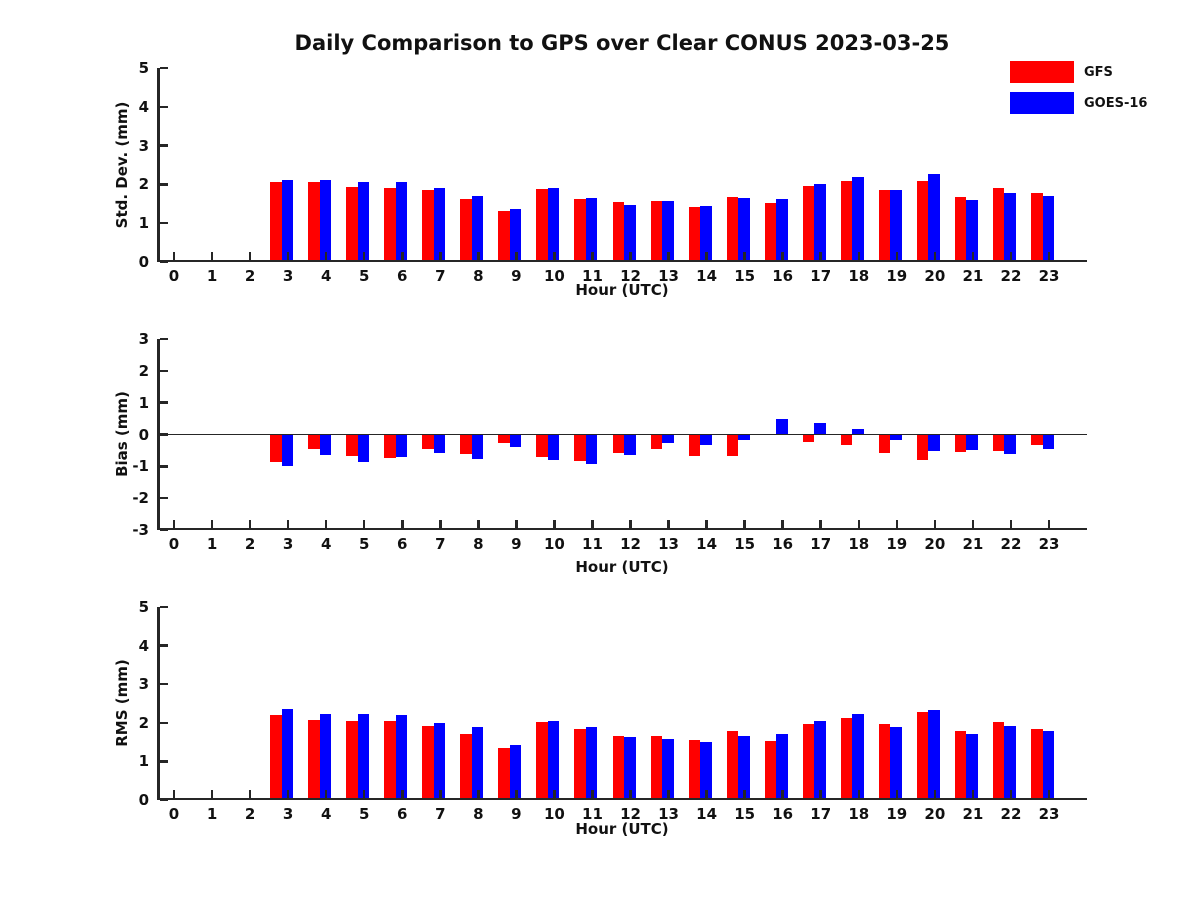  What do you see at coordinates (212, 276) in the screenshot?
I see `x-tick-label: 1` at bounding box center [212, 276].